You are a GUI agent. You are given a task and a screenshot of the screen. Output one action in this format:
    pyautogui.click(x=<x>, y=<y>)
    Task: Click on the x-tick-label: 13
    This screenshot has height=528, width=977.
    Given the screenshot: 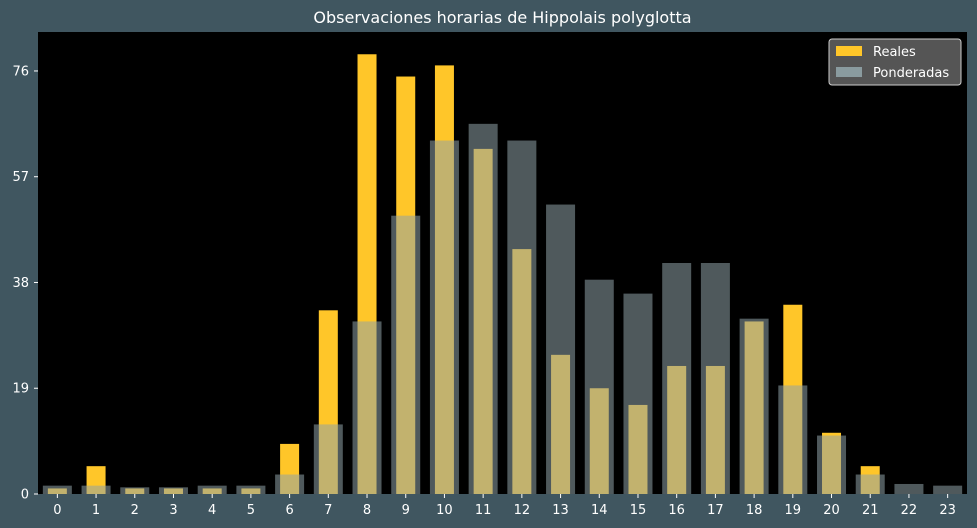 What is the action you would take?
    pyautogui.click(x=560, y=510)
    